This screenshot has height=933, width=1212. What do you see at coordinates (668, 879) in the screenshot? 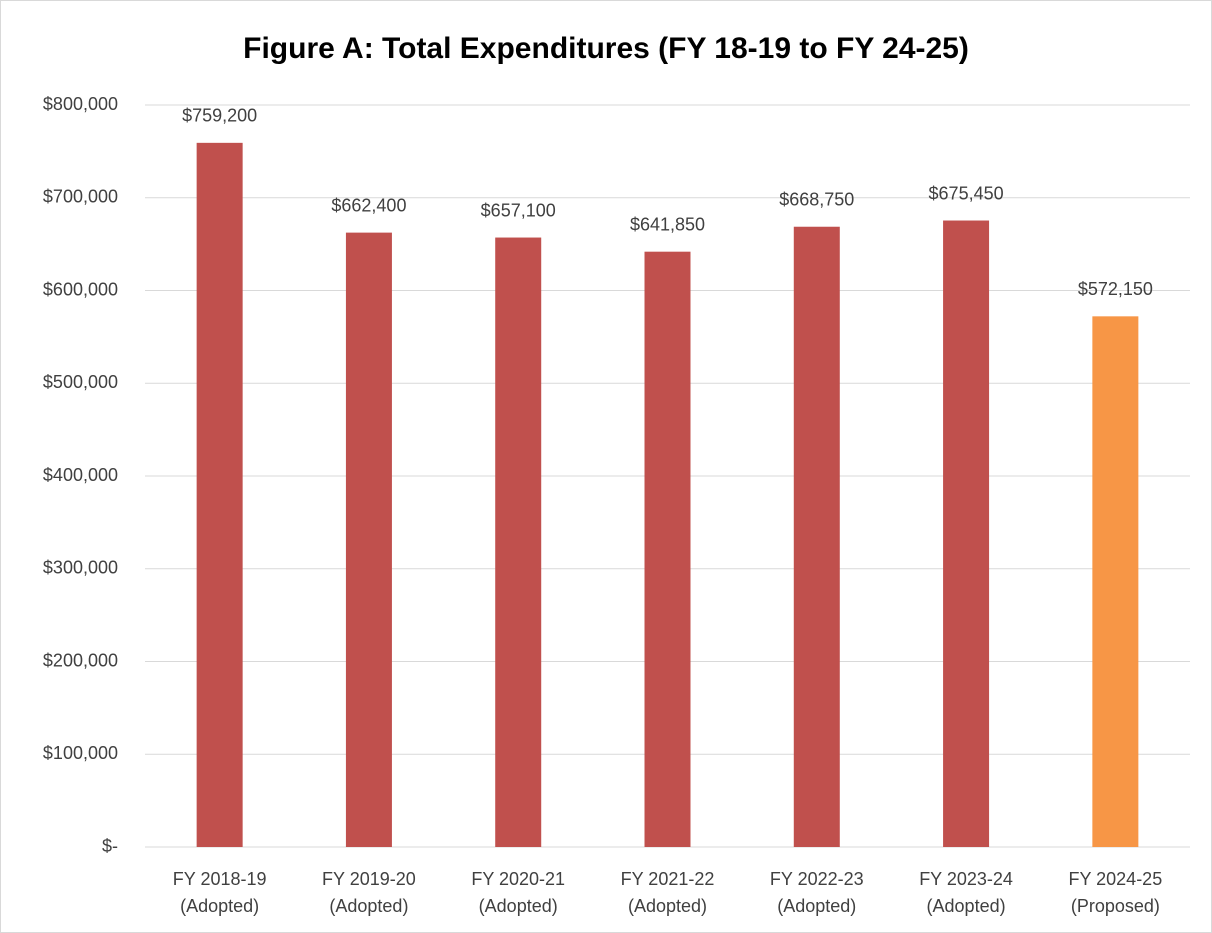
I see `x-tick-label: FY 2021-22` at bounding box center [668, 879].